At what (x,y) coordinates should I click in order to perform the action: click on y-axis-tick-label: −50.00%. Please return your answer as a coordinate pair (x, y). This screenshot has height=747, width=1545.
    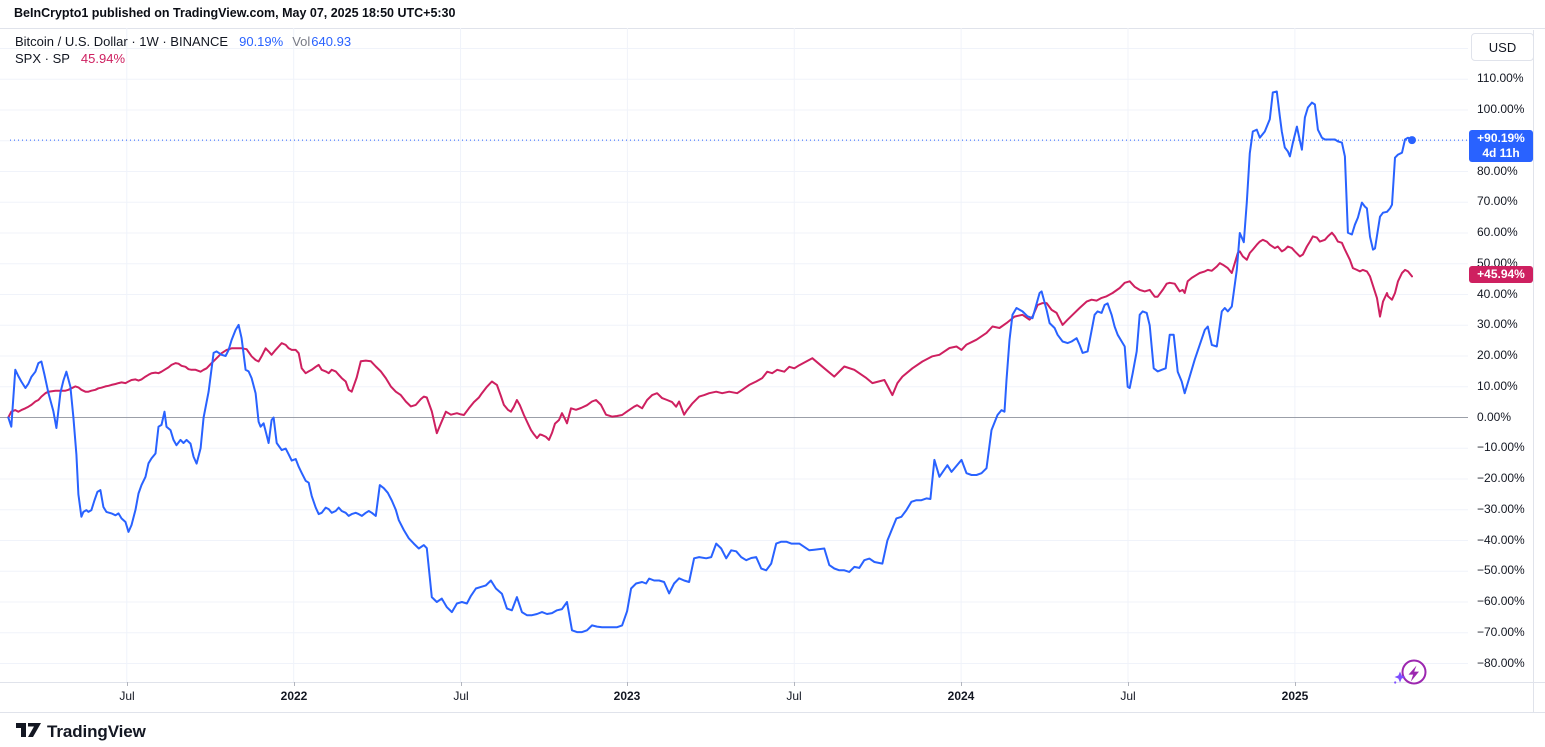
    Looking at the image, I should click on (1501, 570).